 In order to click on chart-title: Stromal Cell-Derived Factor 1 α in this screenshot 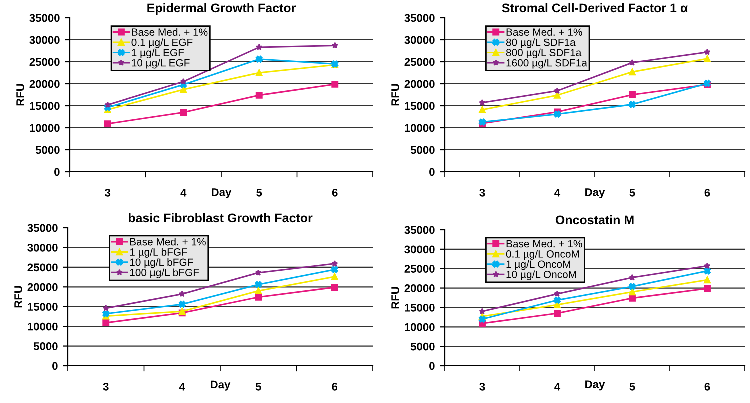, I will do `click(595, 8)`.